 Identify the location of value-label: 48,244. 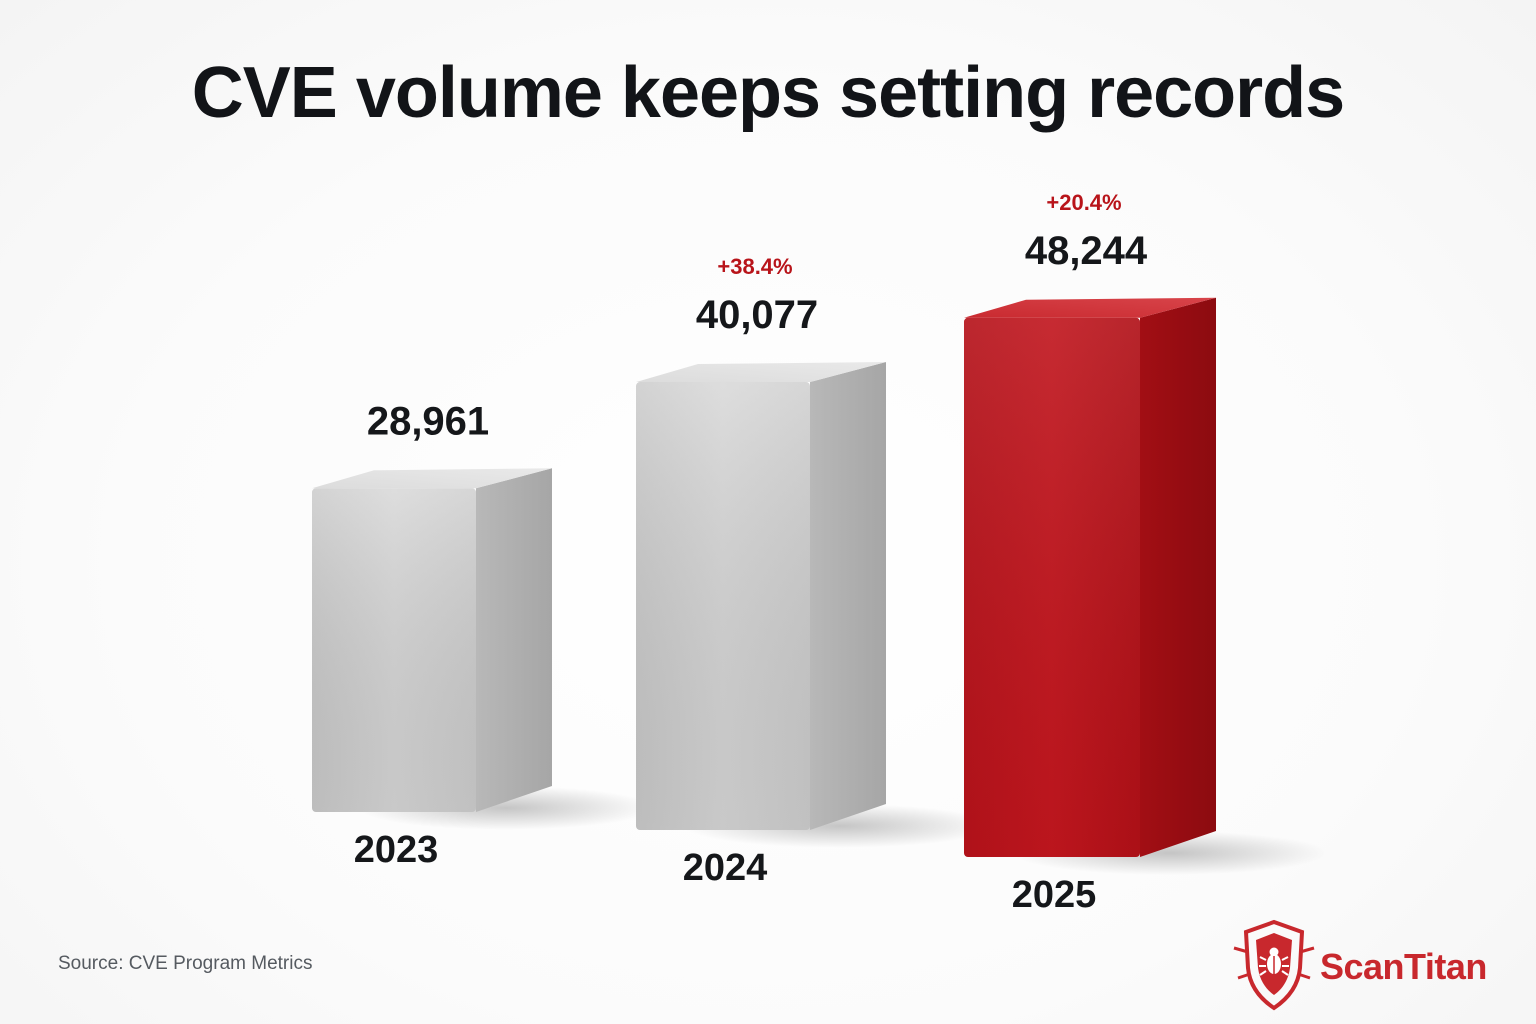
(1086, 251).